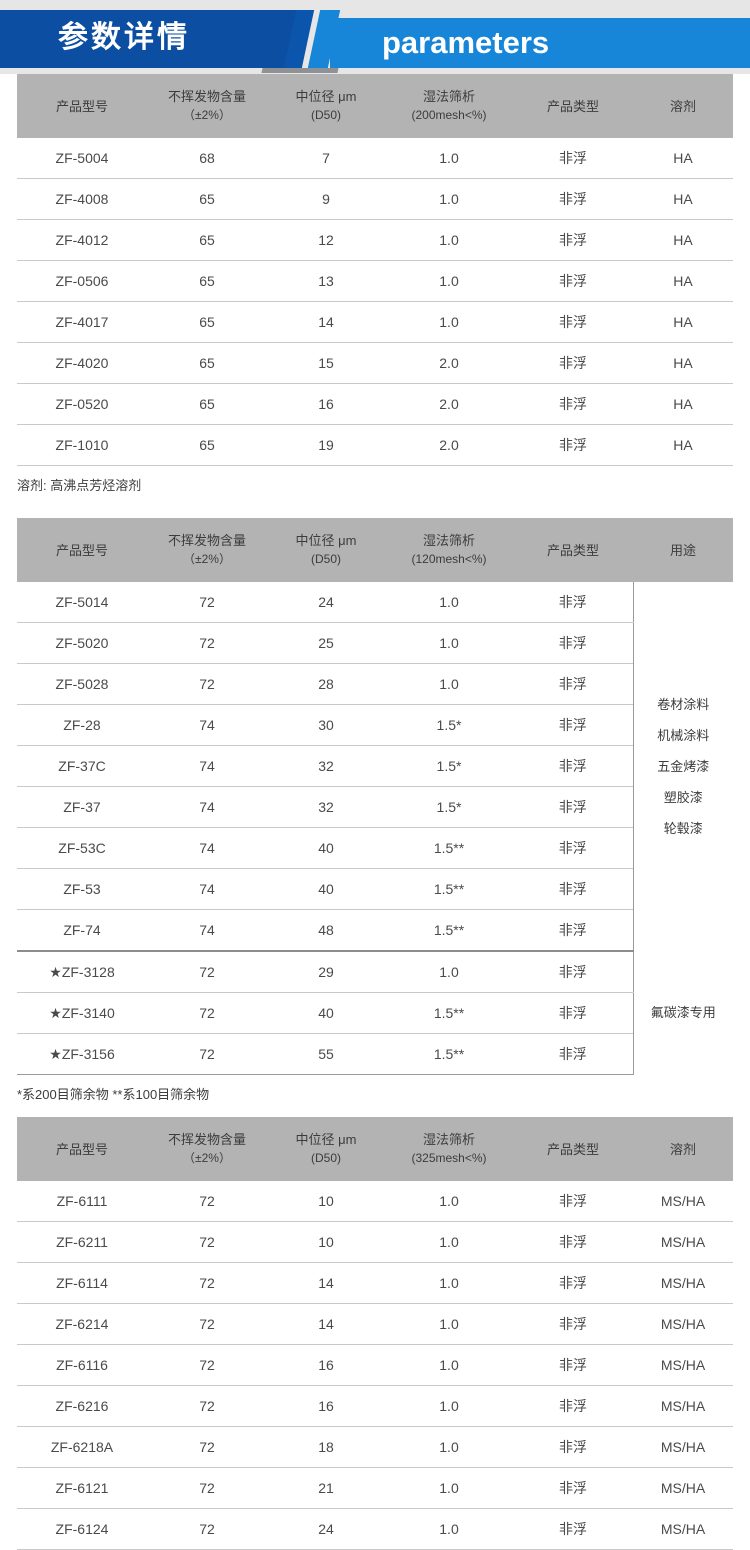  I want to click on table-row: ZF-53C 74 40 1.5** 非浮, so click(375, 848).